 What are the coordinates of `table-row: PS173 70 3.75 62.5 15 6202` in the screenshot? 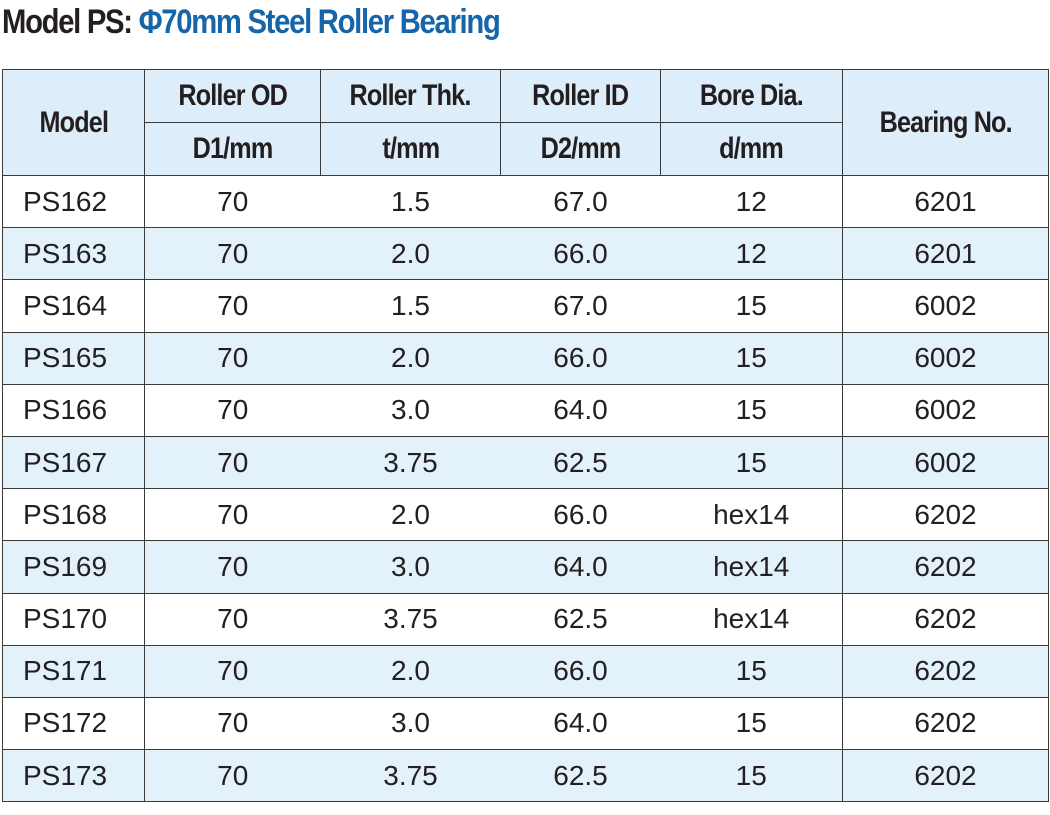 It's located at (525, 776).